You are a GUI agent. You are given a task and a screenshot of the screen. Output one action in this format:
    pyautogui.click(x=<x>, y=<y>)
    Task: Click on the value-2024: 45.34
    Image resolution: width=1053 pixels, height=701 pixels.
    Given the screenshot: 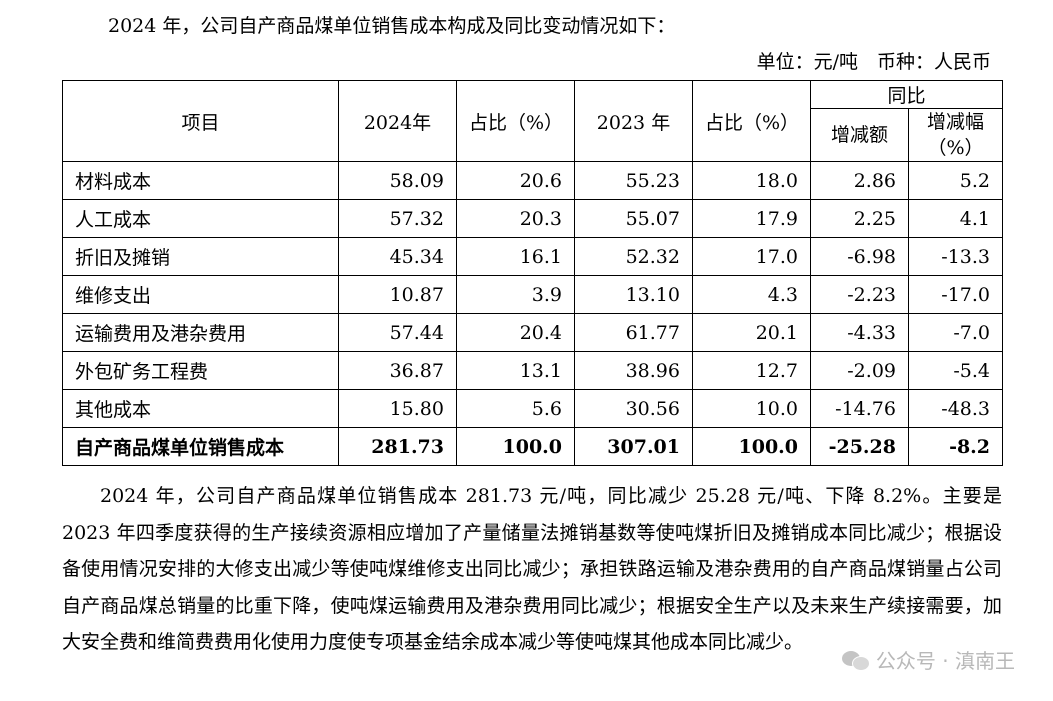 What is the action you would take?
    pyautogui.click(x=397, y=256)
    